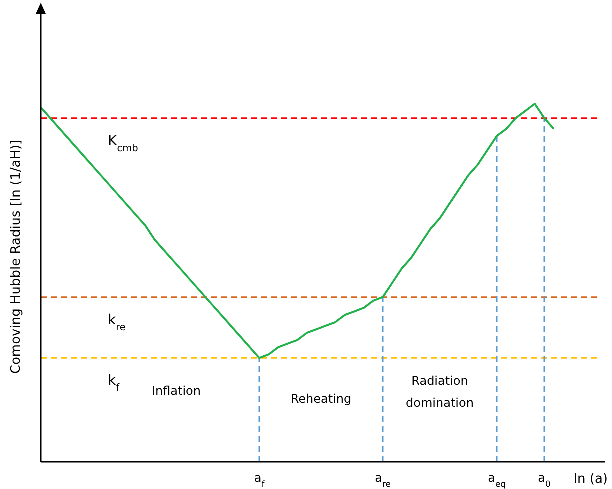  I want to click on x-axis-title: ln (a), so click(591, 479).